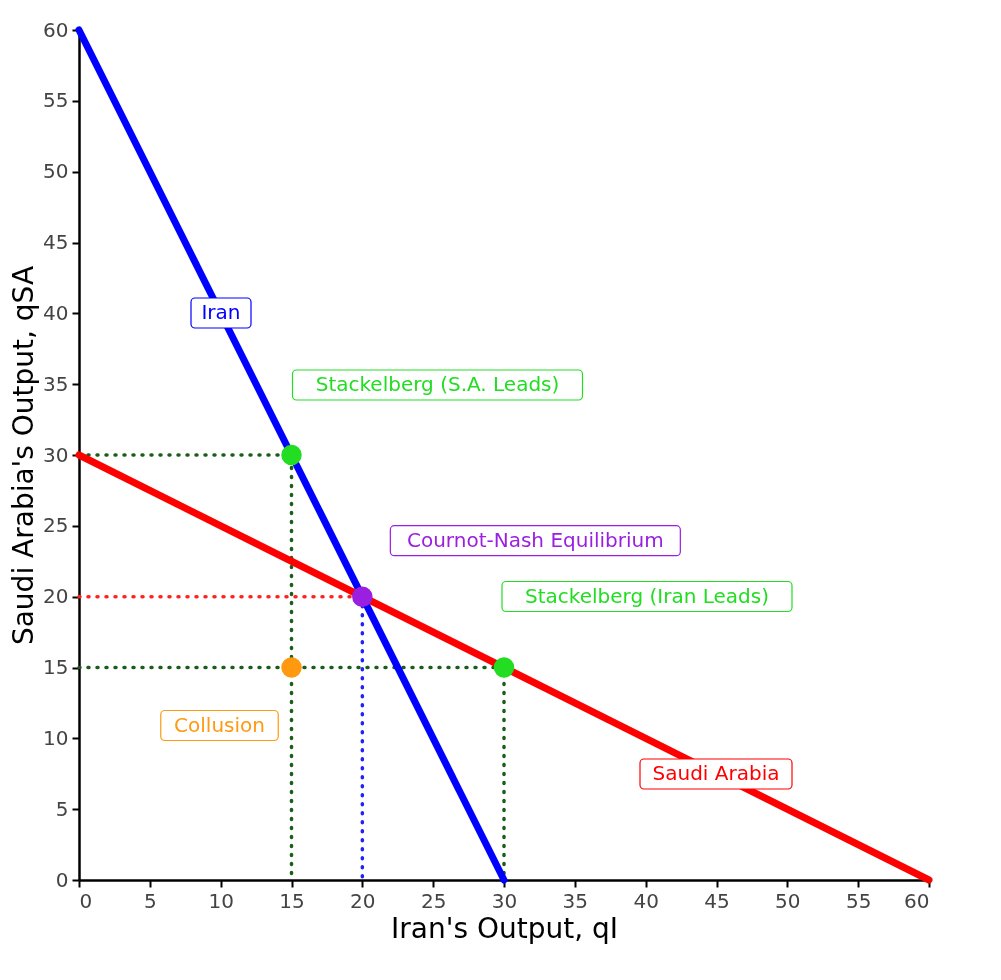  Describe the element at coordinates (363, 900) in the screenshot. I see `x-tick-label: 20` at that location.